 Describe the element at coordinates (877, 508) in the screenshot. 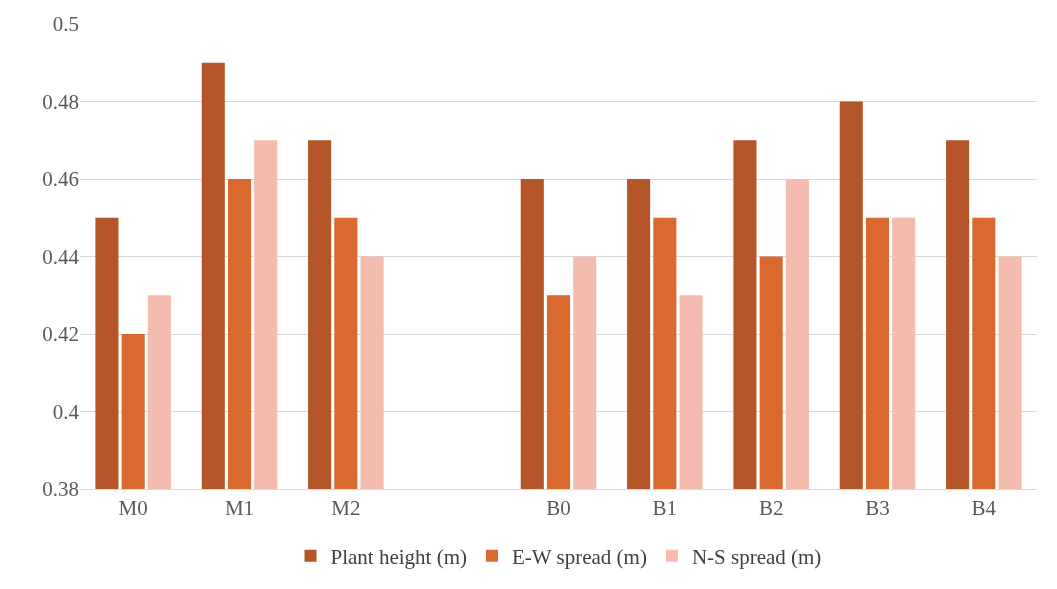

I see `x-tick-label: B3` at that location.